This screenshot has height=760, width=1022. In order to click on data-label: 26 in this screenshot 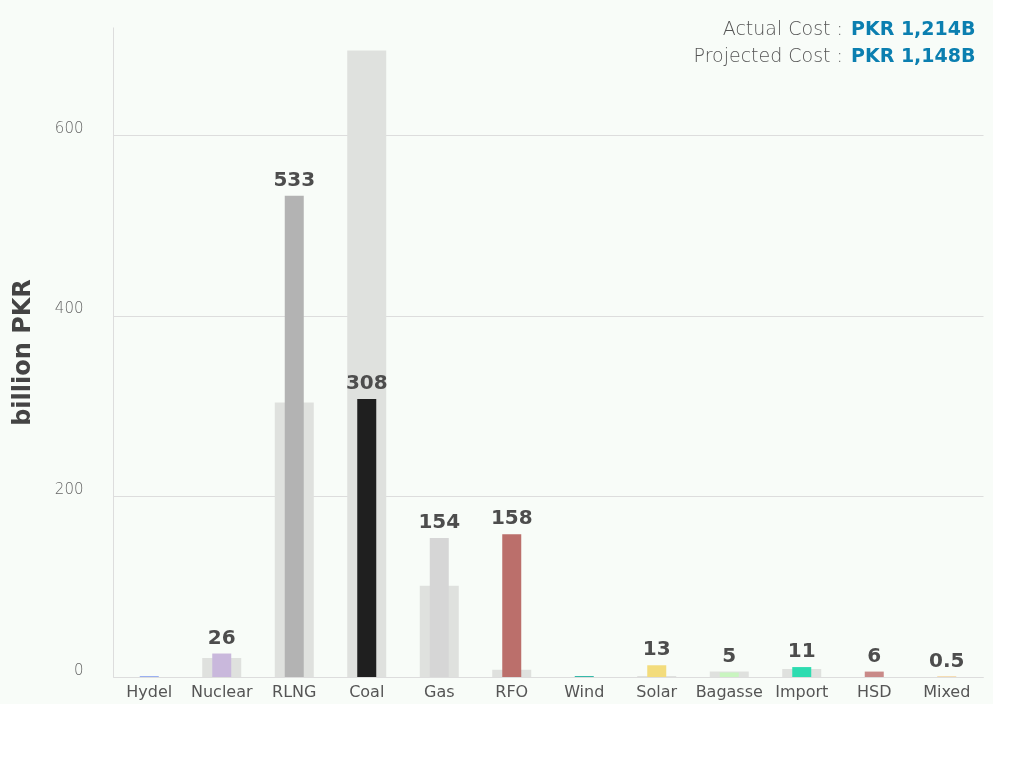, I will do `click(221, 636)`.